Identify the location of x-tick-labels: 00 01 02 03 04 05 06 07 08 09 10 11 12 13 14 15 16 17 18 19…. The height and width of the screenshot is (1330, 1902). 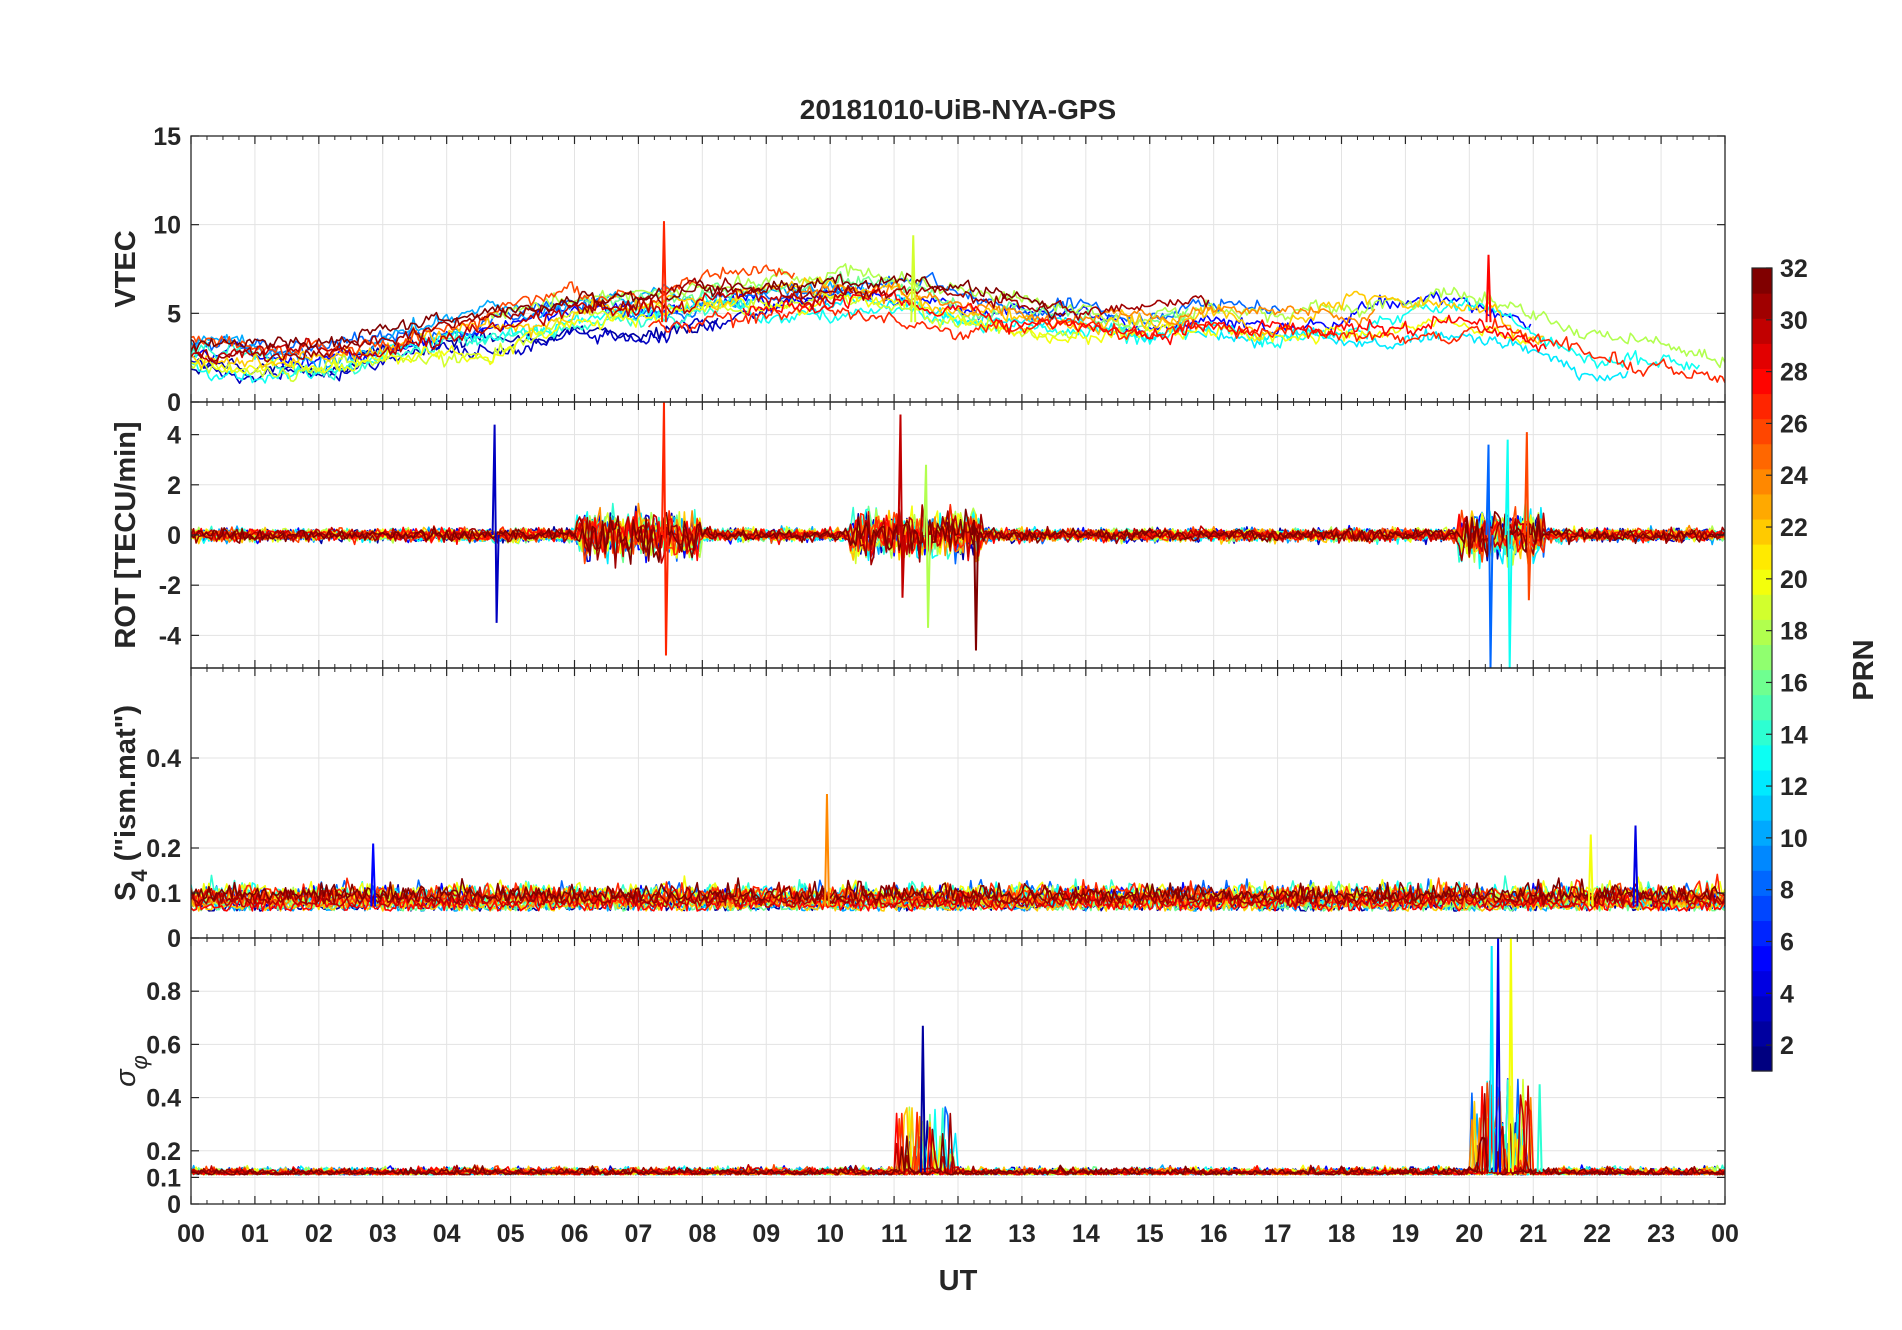
(958, 1234).